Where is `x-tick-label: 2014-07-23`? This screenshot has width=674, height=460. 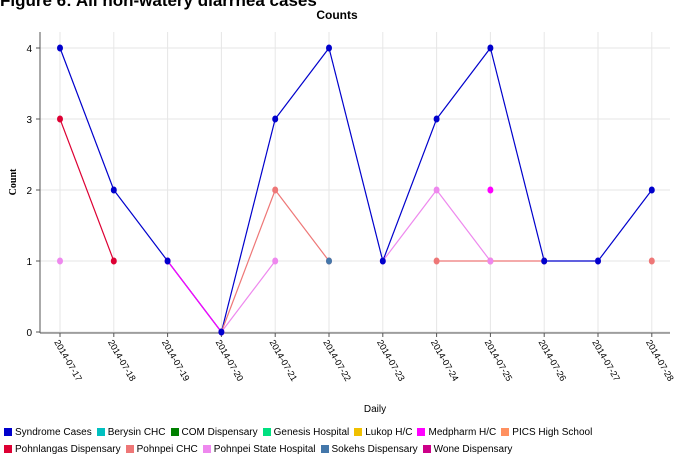 x-tick-label: 2014-07-23 is located at coordinates (391, 360).